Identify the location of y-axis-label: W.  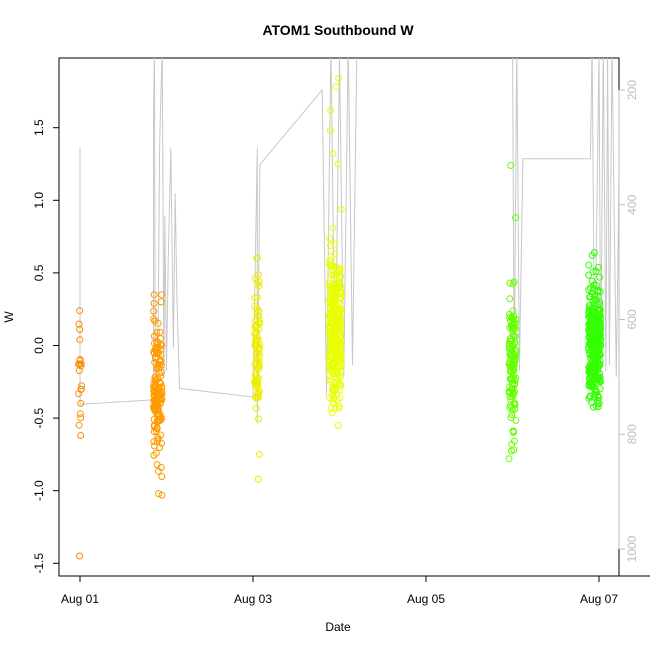
(9, 317).